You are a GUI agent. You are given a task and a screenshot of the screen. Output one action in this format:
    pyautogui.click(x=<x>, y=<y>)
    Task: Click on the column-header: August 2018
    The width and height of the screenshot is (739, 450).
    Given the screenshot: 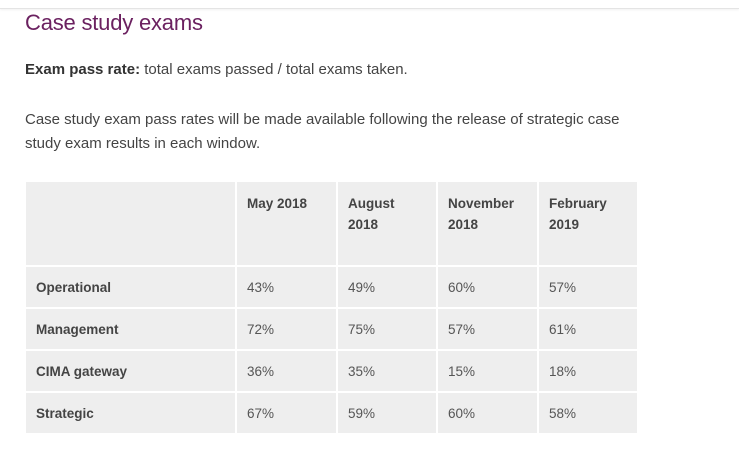 What is the action you would take?
    pyautogui.click(x=387, y=223)
    